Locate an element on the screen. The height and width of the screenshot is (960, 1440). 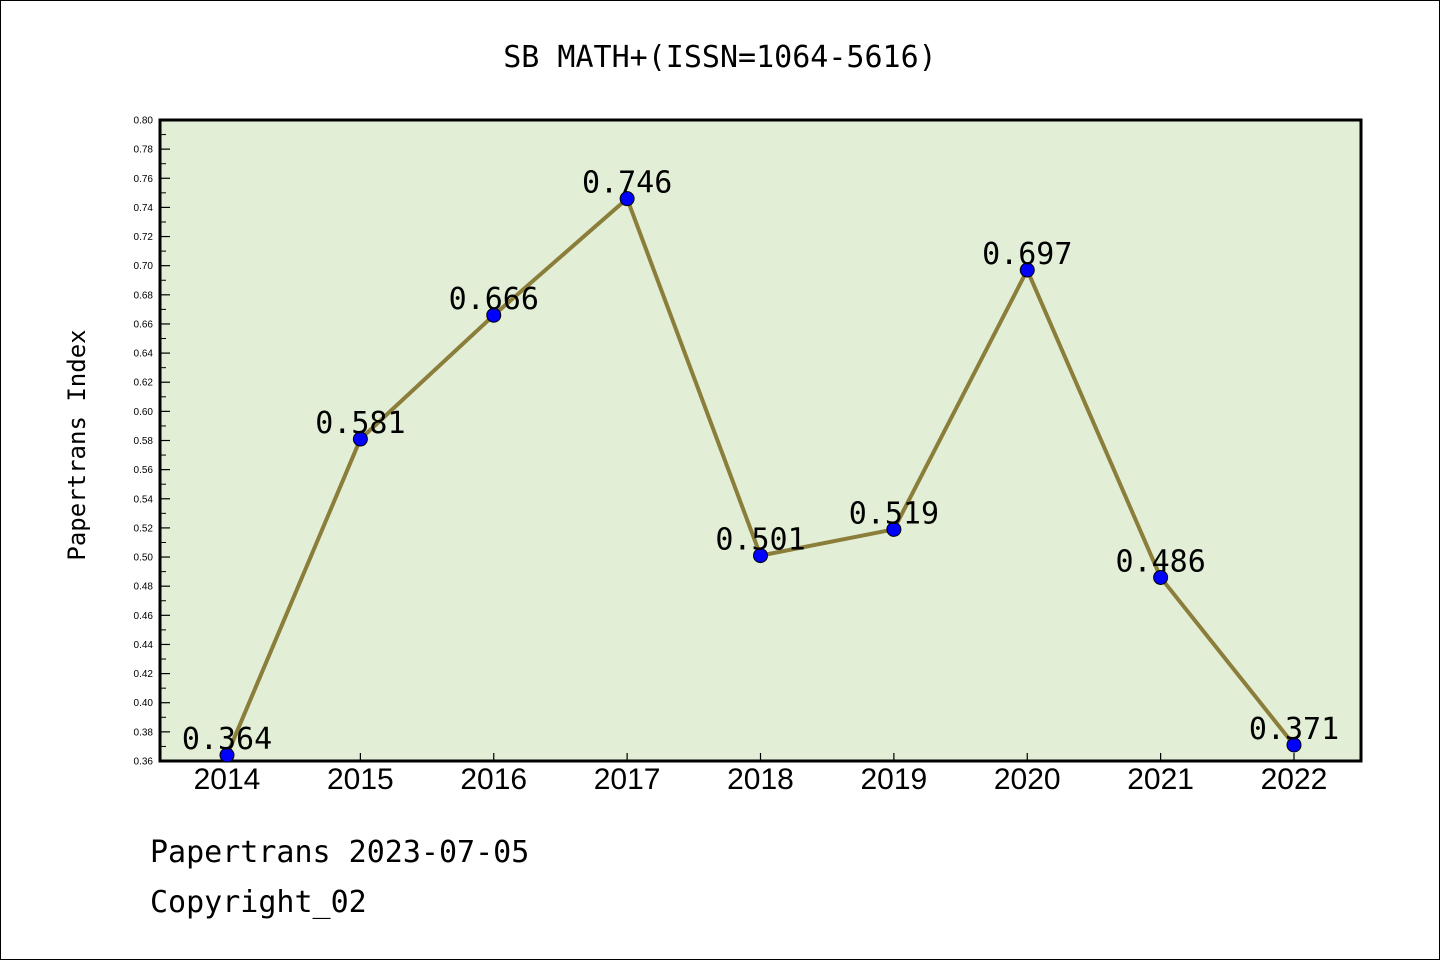
x-tick-label: 2022 is located at coordinates (1294, 779).